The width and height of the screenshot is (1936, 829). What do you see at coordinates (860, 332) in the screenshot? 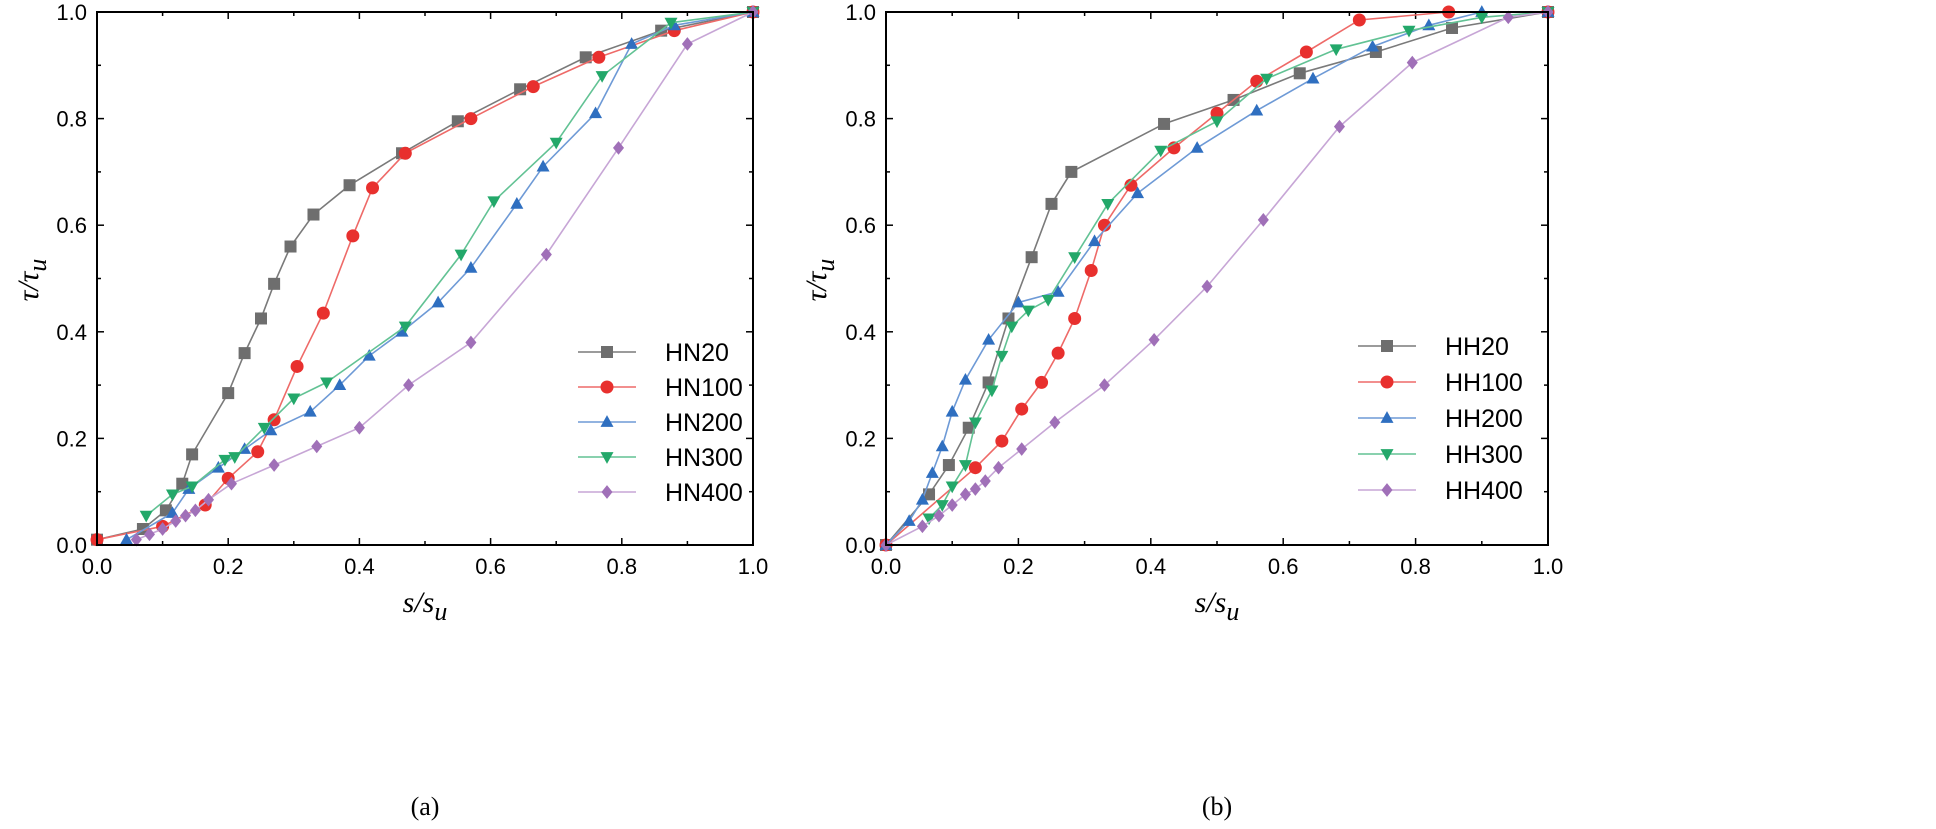
I see `y-tick-label: 0.4` at bounding box center [860, 332].